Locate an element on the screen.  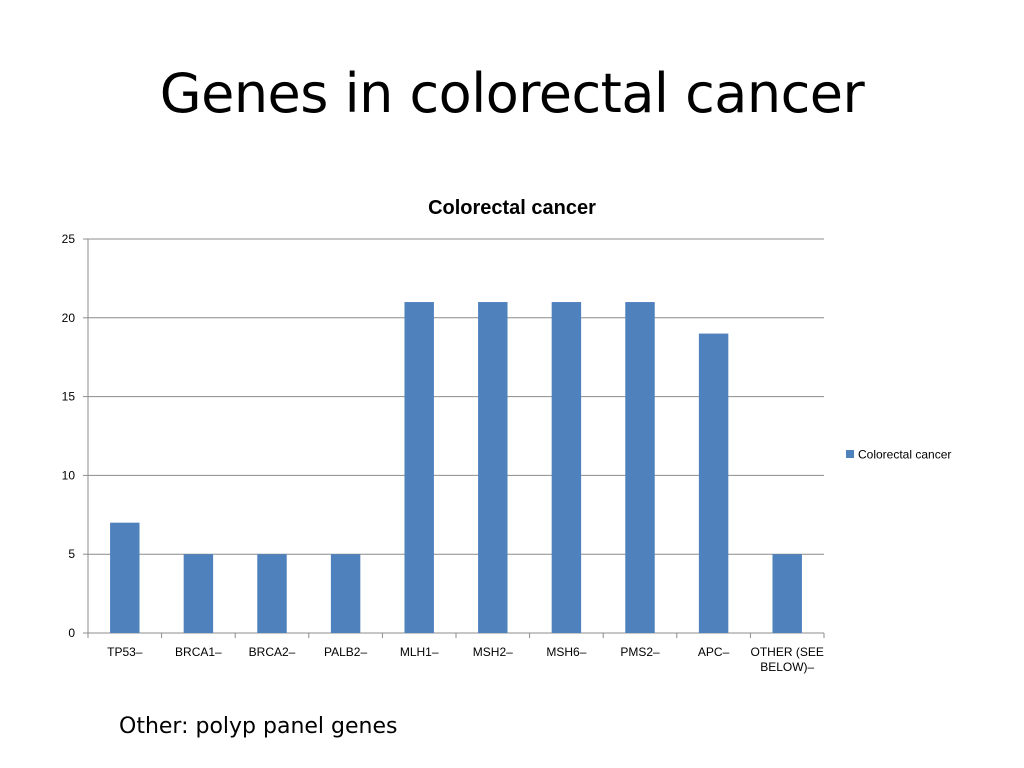
x-tick-label: BRCA2– is located at coordinates (272, 652).